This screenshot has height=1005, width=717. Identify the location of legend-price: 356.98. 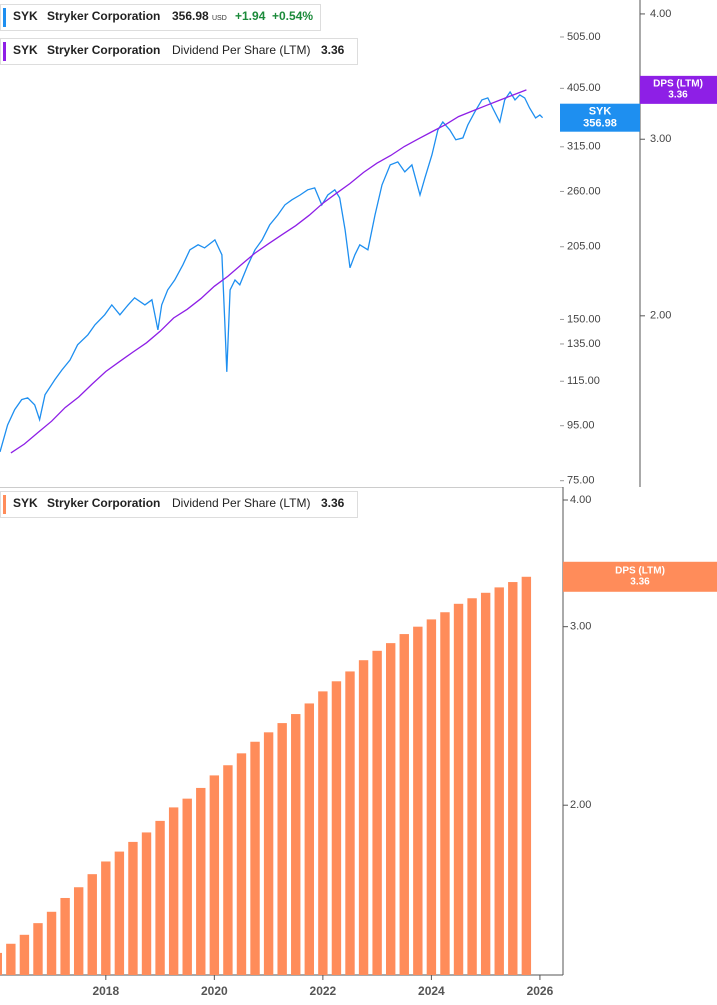
(190, 16).